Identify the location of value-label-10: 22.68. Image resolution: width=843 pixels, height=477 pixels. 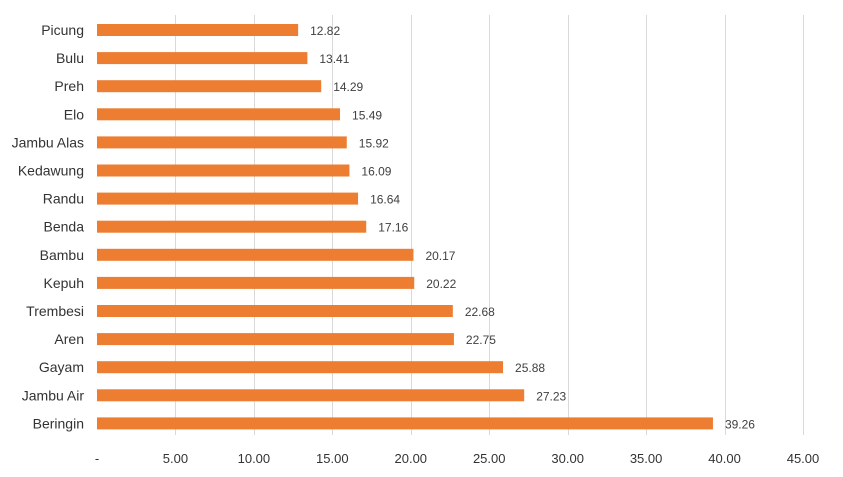
(480, 312).